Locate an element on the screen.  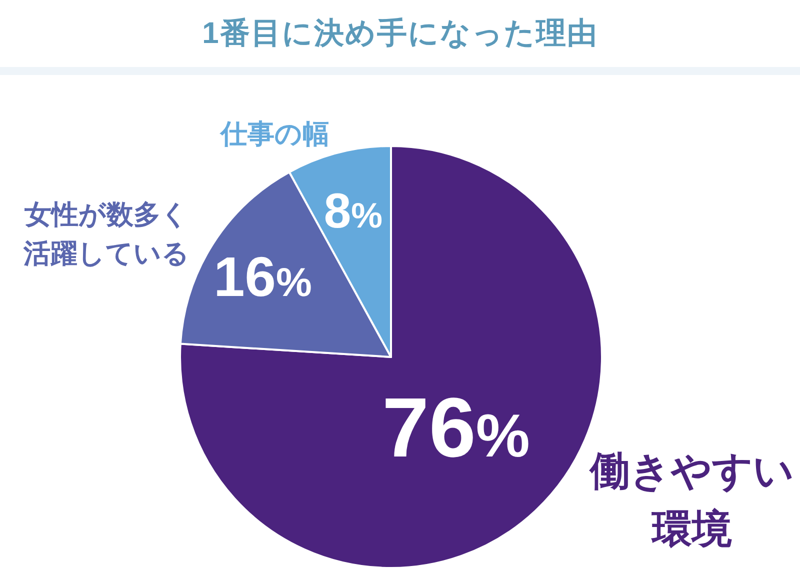
chart-title: 1番目に決め手になった理由 is located at coordinates (400, 33).